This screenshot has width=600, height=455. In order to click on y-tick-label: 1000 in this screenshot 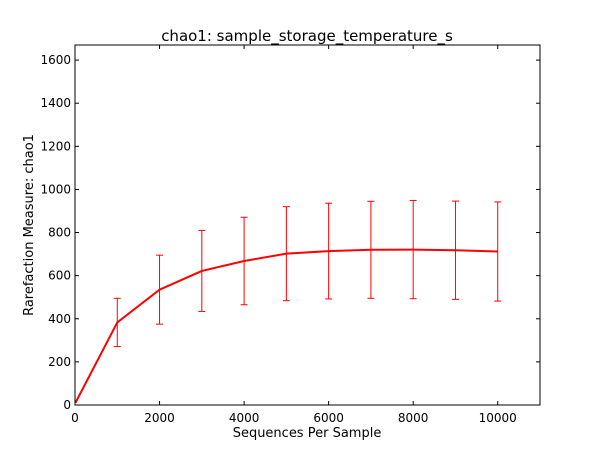, I will do `click(55, 189)`.